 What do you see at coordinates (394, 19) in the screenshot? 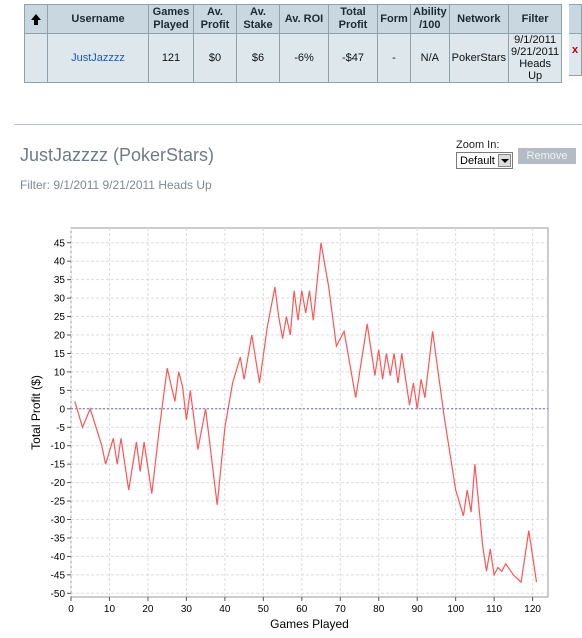
I see `header-form: Form` at bounding box center [394, 19].